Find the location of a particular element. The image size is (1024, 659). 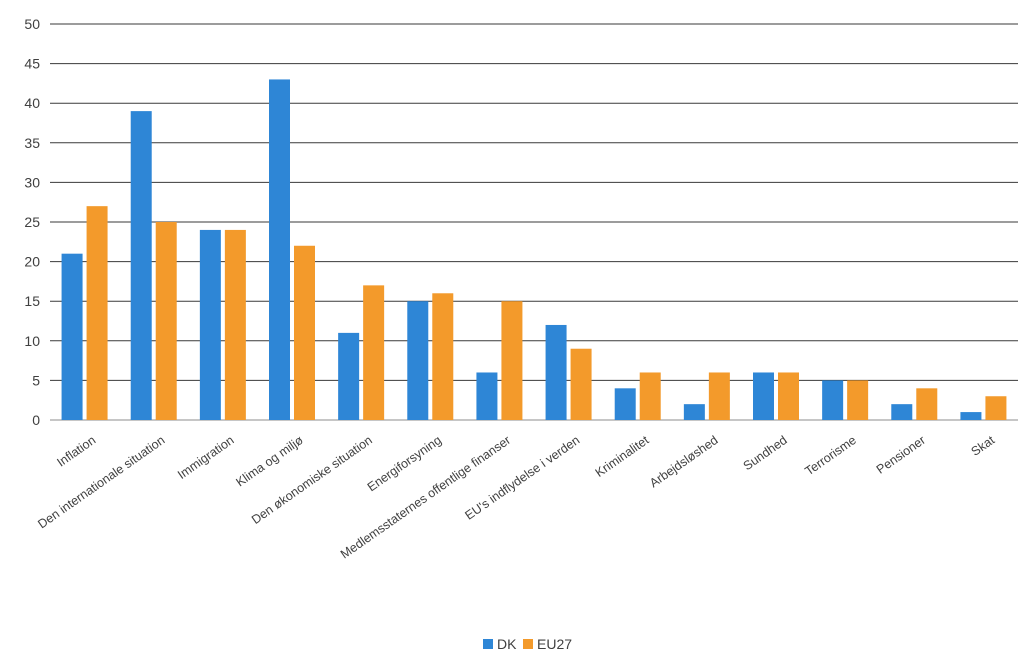

legend: DK EU27 is located at coordinates (527, 644).